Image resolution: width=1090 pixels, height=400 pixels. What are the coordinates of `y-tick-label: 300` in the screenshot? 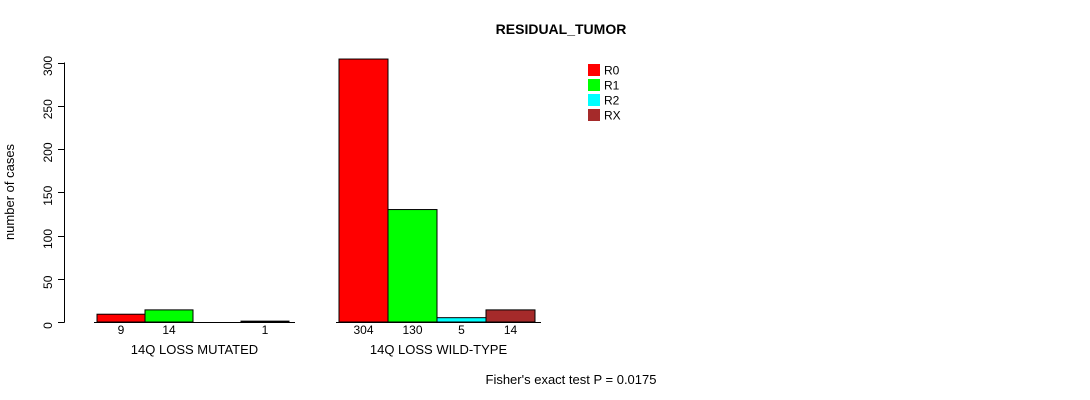 It's located at (48, 66).